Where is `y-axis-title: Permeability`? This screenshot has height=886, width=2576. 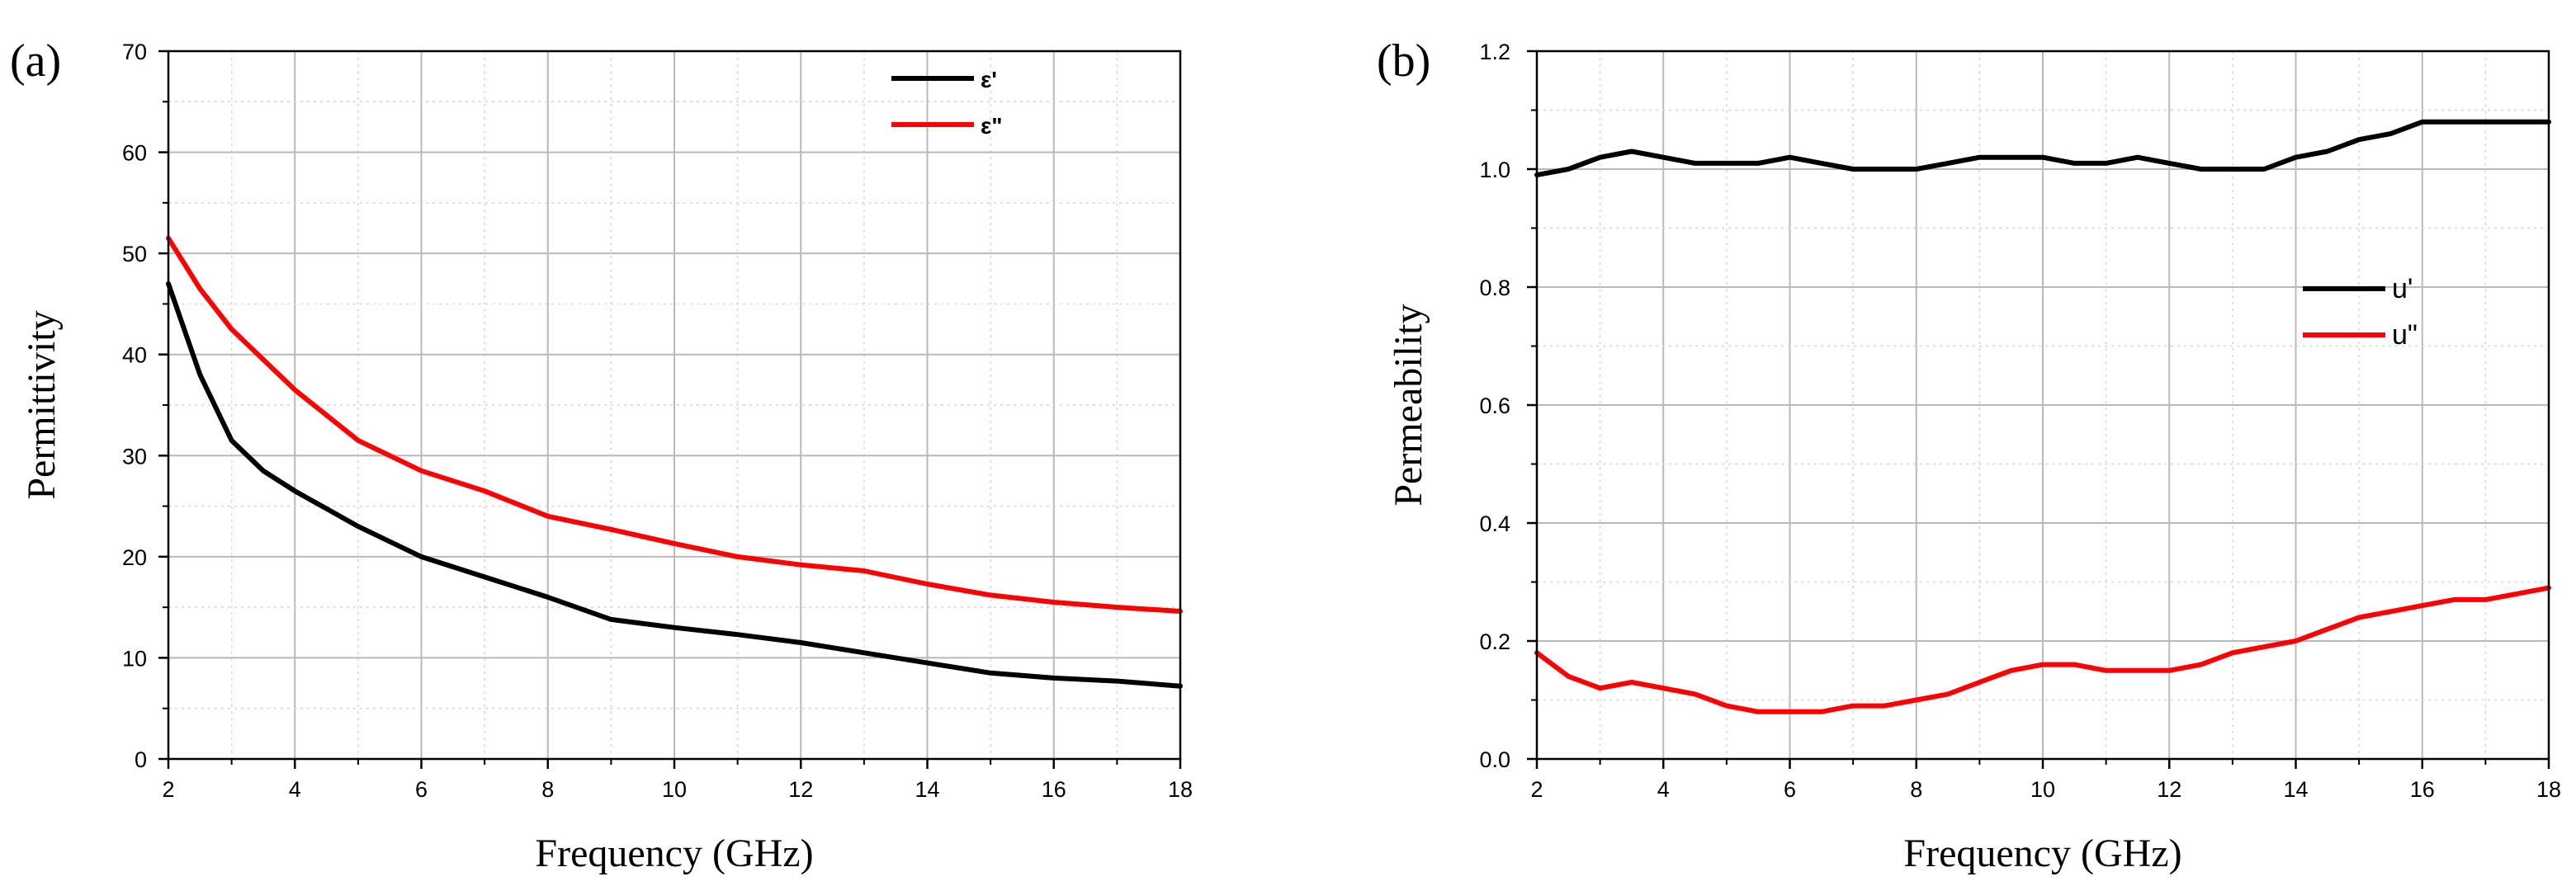
y-axis-title: Permeability is located at coordinates (1408, 405).